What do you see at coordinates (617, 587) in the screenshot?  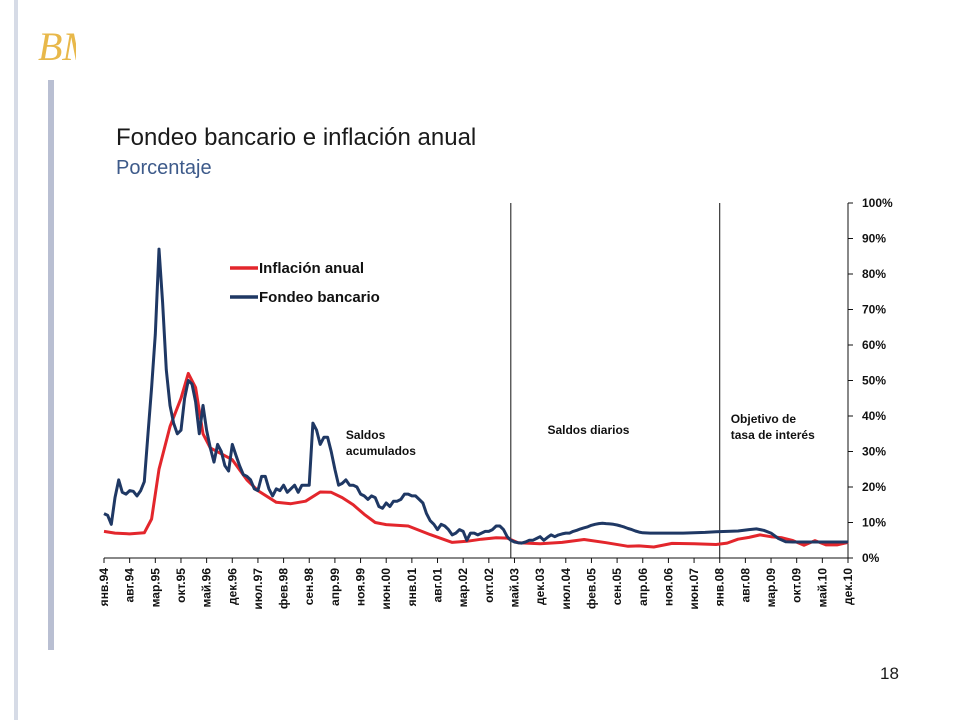 I see `x-tick-label: сен.05` at bounding box center [617, 587].